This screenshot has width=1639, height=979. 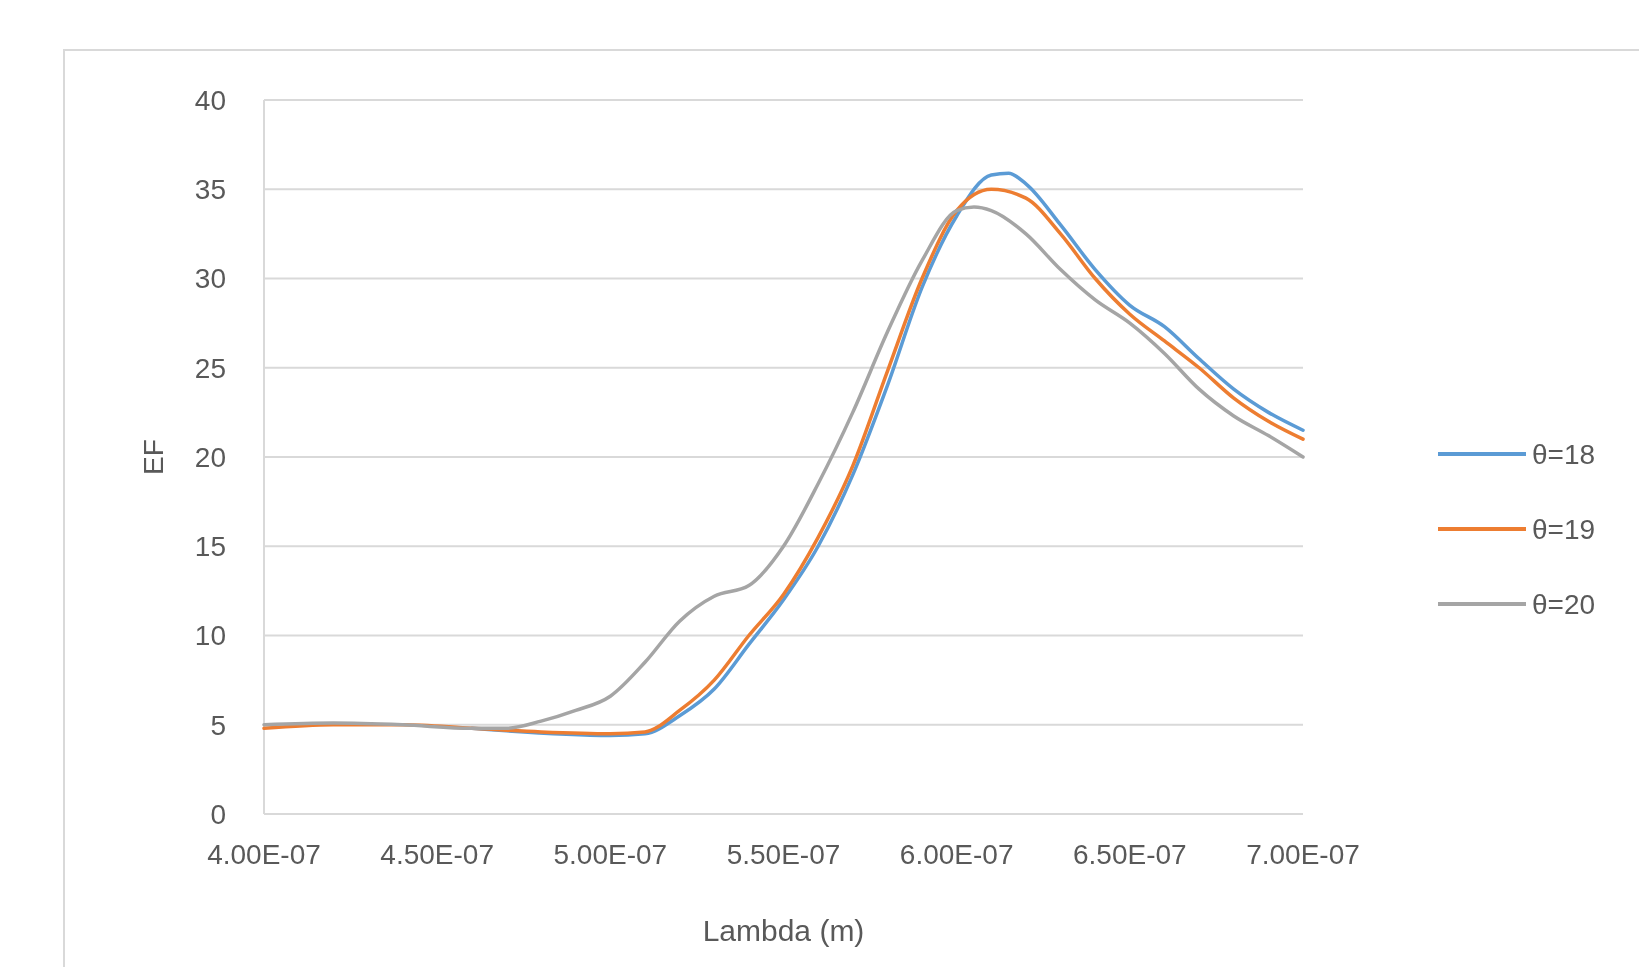 What do you see at coordinates (210, 368) in the screenshot?
I see `y-tick-label: 25` at bounding box center [210, 368].